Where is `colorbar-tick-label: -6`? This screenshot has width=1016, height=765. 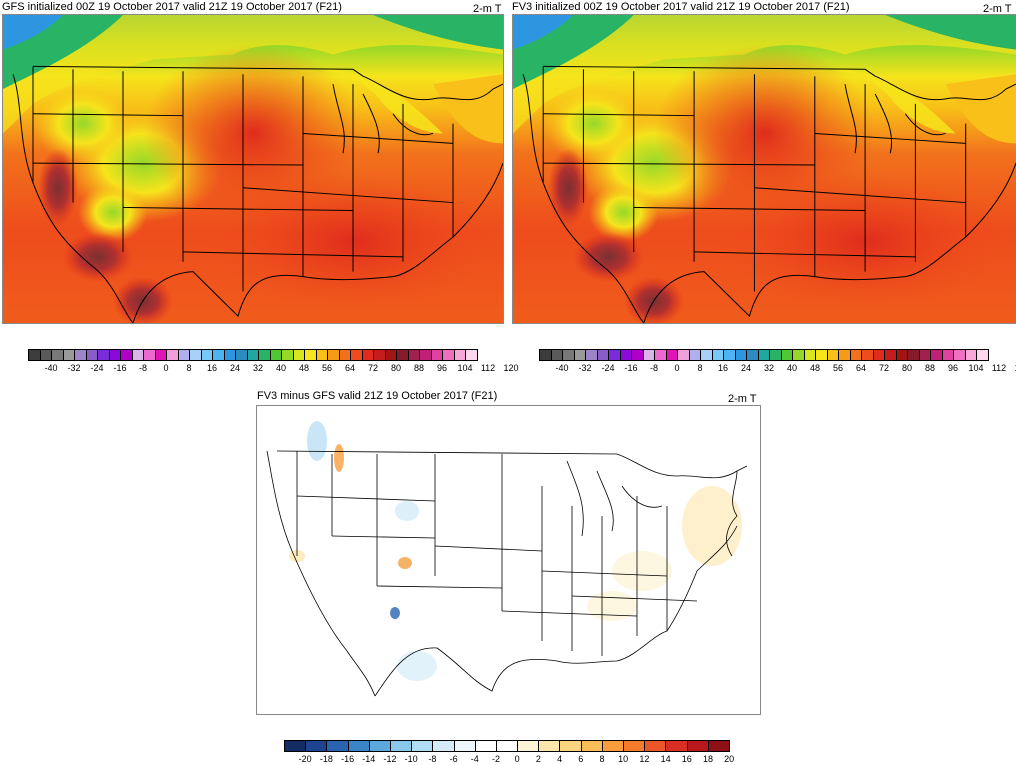
colorbar-tick-label: -6 is located at coordinates (453, 759).